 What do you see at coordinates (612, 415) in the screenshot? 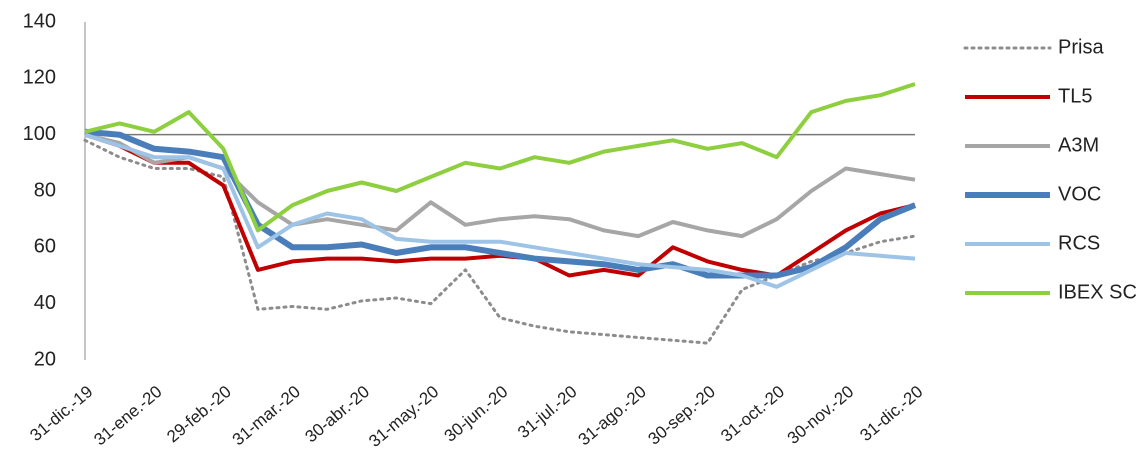
I see `x-tick-label: 31-ago.-20` at bounding box center [612, 415].